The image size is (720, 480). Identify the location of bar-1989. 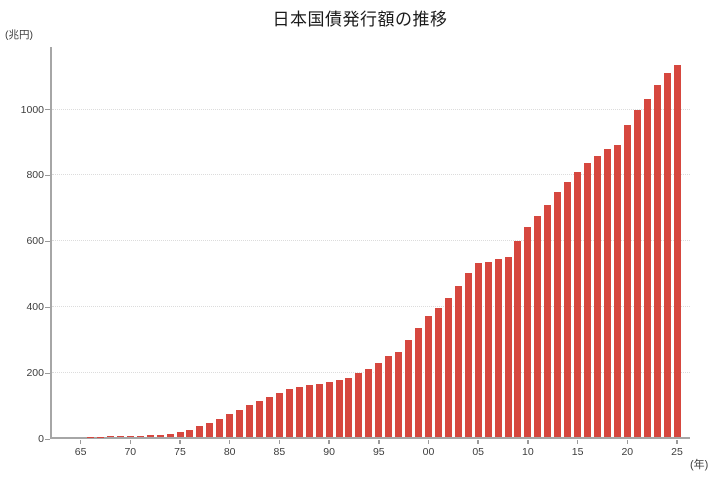
(319, 410).